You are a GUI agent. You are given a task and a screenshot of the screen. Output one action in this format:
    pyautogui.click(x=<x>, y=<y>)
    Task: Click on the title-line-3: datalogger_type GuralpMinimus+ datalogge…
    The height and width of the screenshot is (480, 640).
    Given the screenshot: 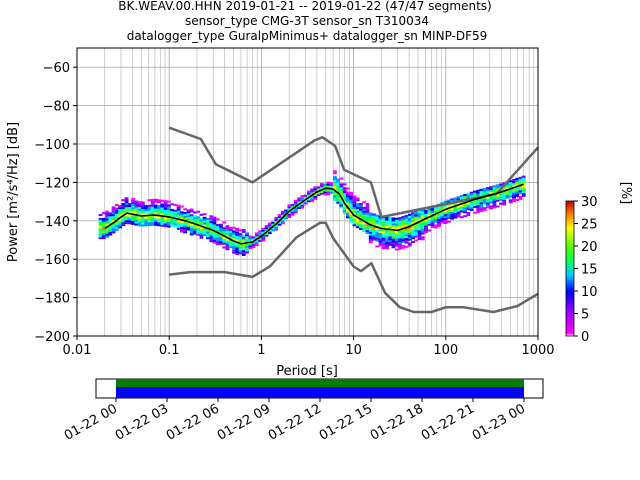 What is the action you would take?
    pyautogui.click(x=307, y=36)
    